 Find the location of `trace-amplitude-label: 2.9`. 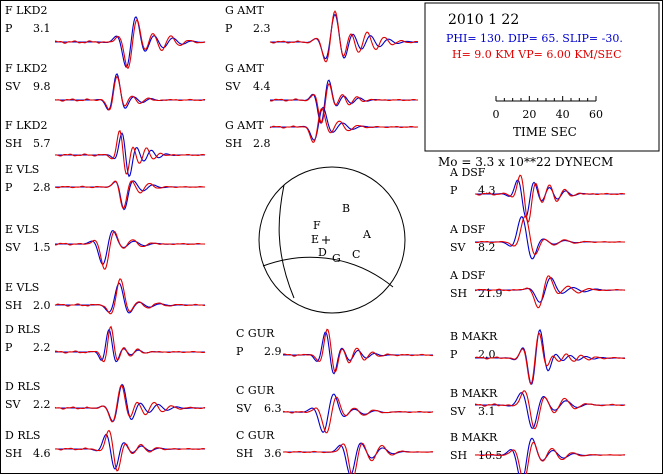

trace-amplitude-label: 2.9 is located at coordinates (273, 351).